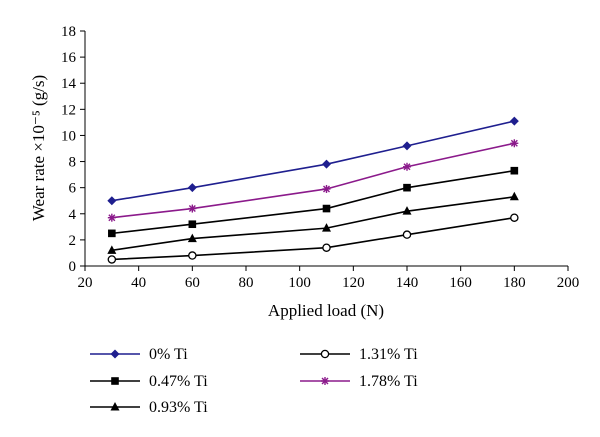  I want to click on x-tick-label: 60, so click(192, 283).